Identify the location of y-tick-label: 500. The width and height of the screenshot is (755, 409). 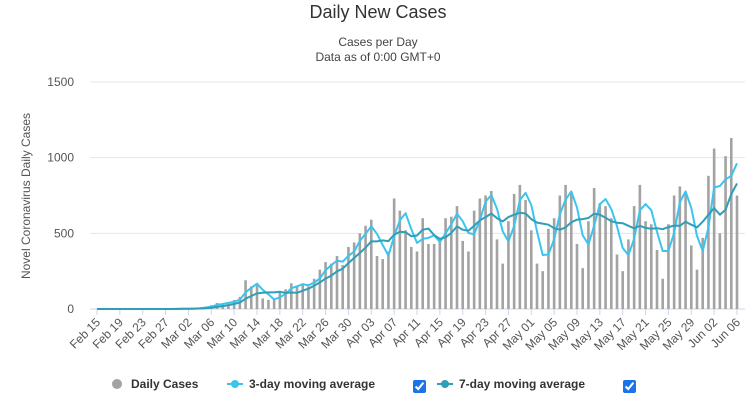
(64, 233).